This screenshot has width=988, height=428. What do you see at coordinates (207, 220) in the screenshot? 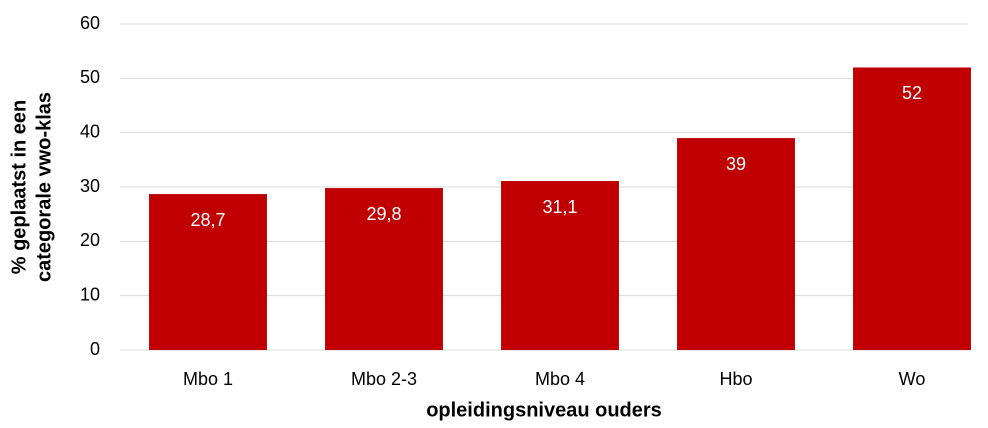
I see `value-label: 28,7` at bounding box center [207, 220].